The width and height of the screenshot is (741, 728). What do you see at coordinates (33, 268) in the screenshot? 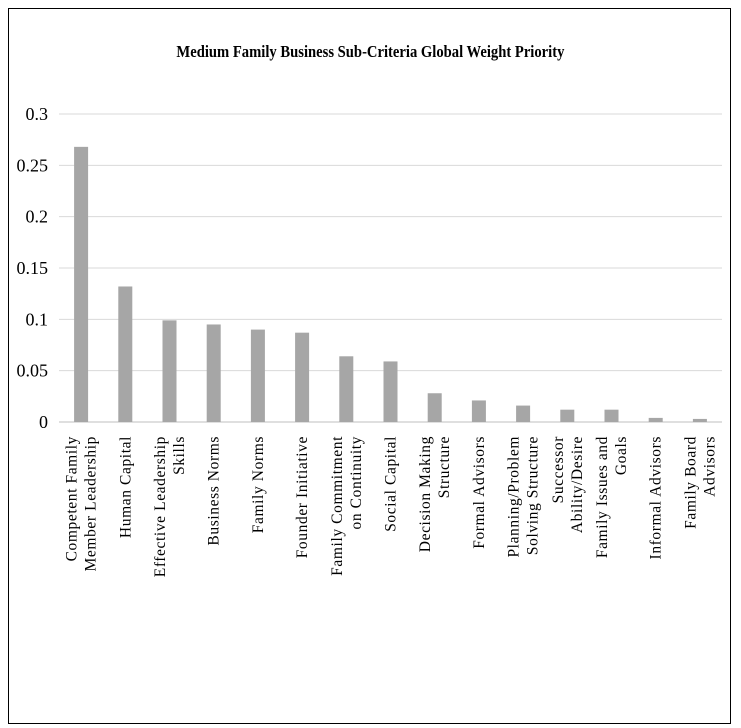
I see `y-tick-label: 0.15` at bounding box center [33, 268].